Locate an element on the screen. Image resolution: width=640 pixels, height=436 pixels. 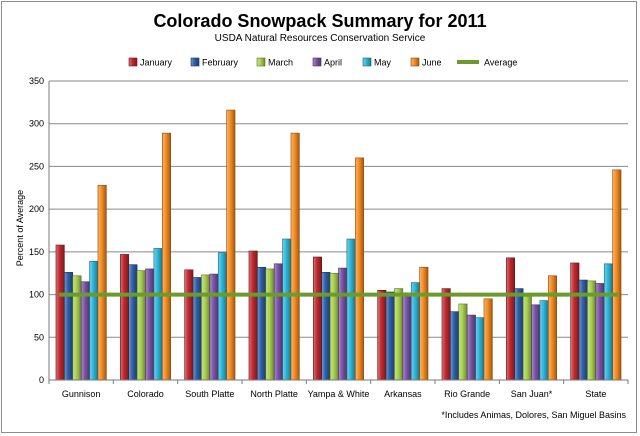
legend-label: April is located at coordinates (333, 63).